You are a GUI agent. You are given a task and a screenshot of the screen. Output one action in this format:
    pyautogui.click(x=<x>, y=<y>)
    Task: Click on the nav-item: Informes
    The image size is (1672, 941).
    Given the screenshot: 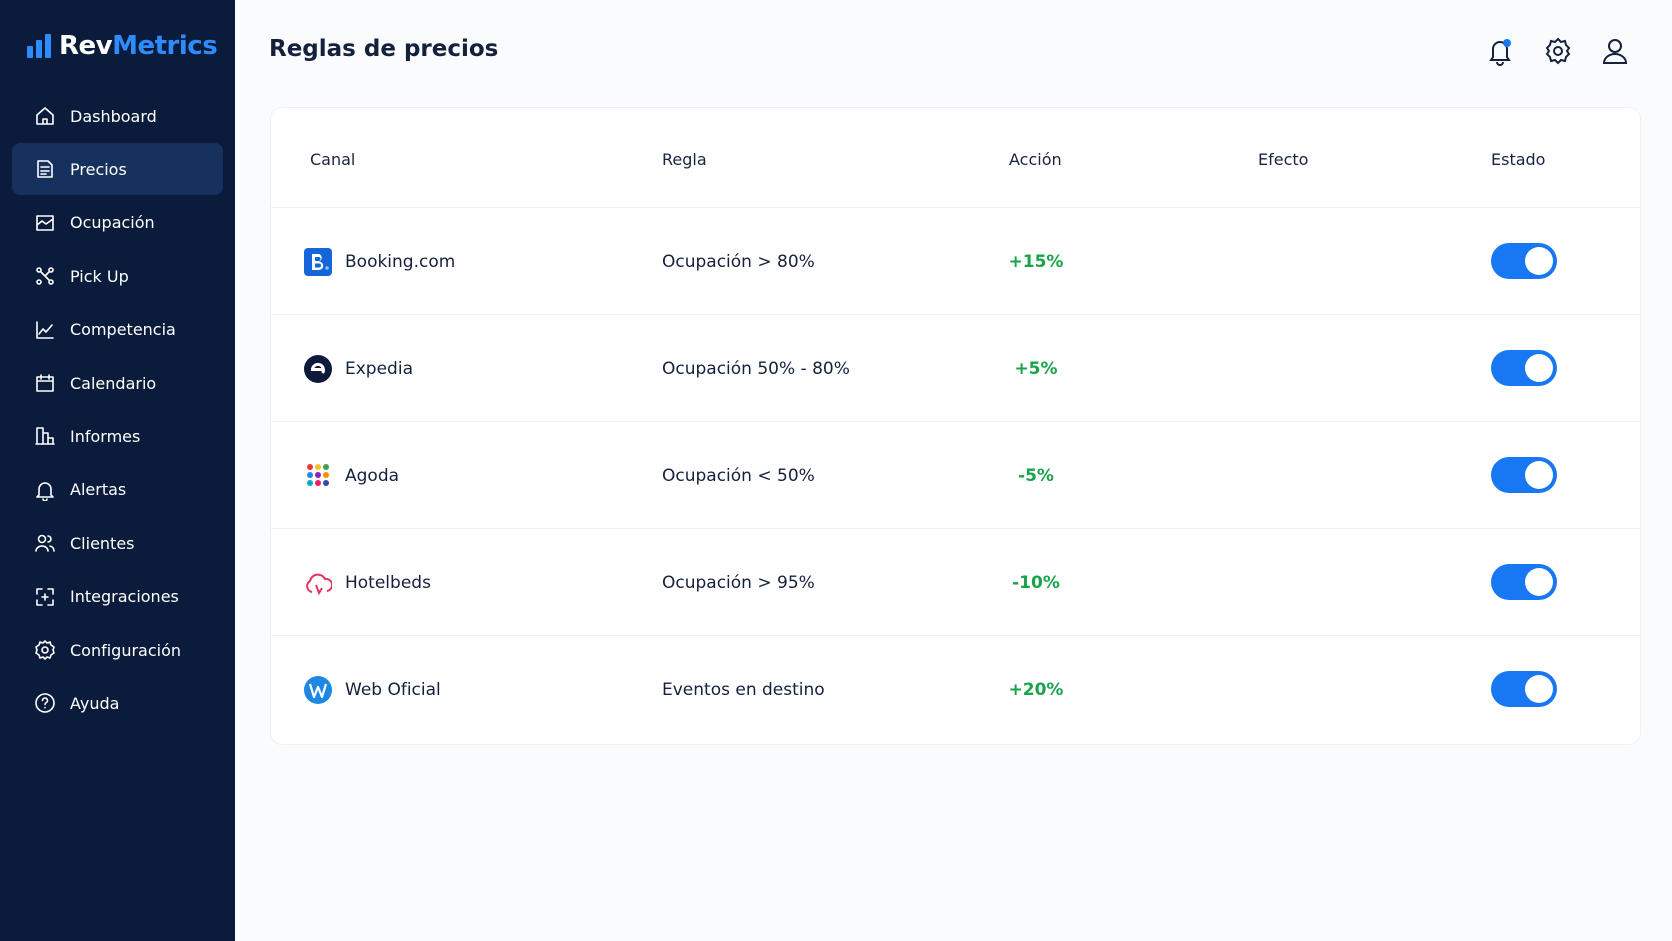 What is the action you would take?
    pyautogui.click(x=117, y=436)
    